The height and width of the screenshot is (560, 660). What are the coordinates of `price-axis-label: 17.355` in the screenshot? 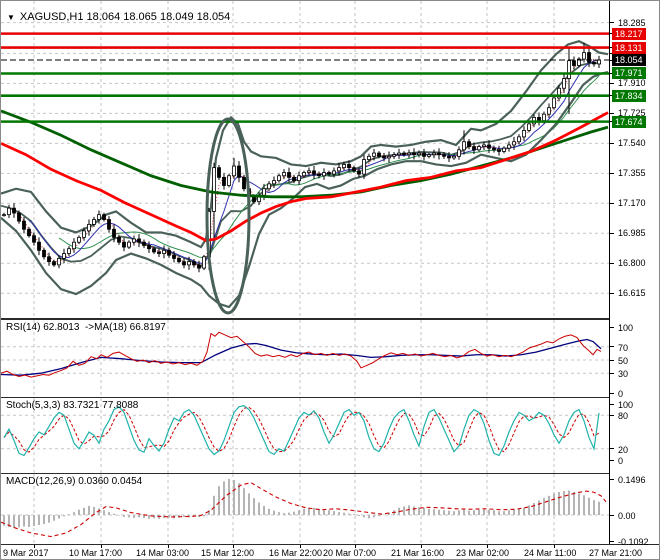 It's located at (632, 173).